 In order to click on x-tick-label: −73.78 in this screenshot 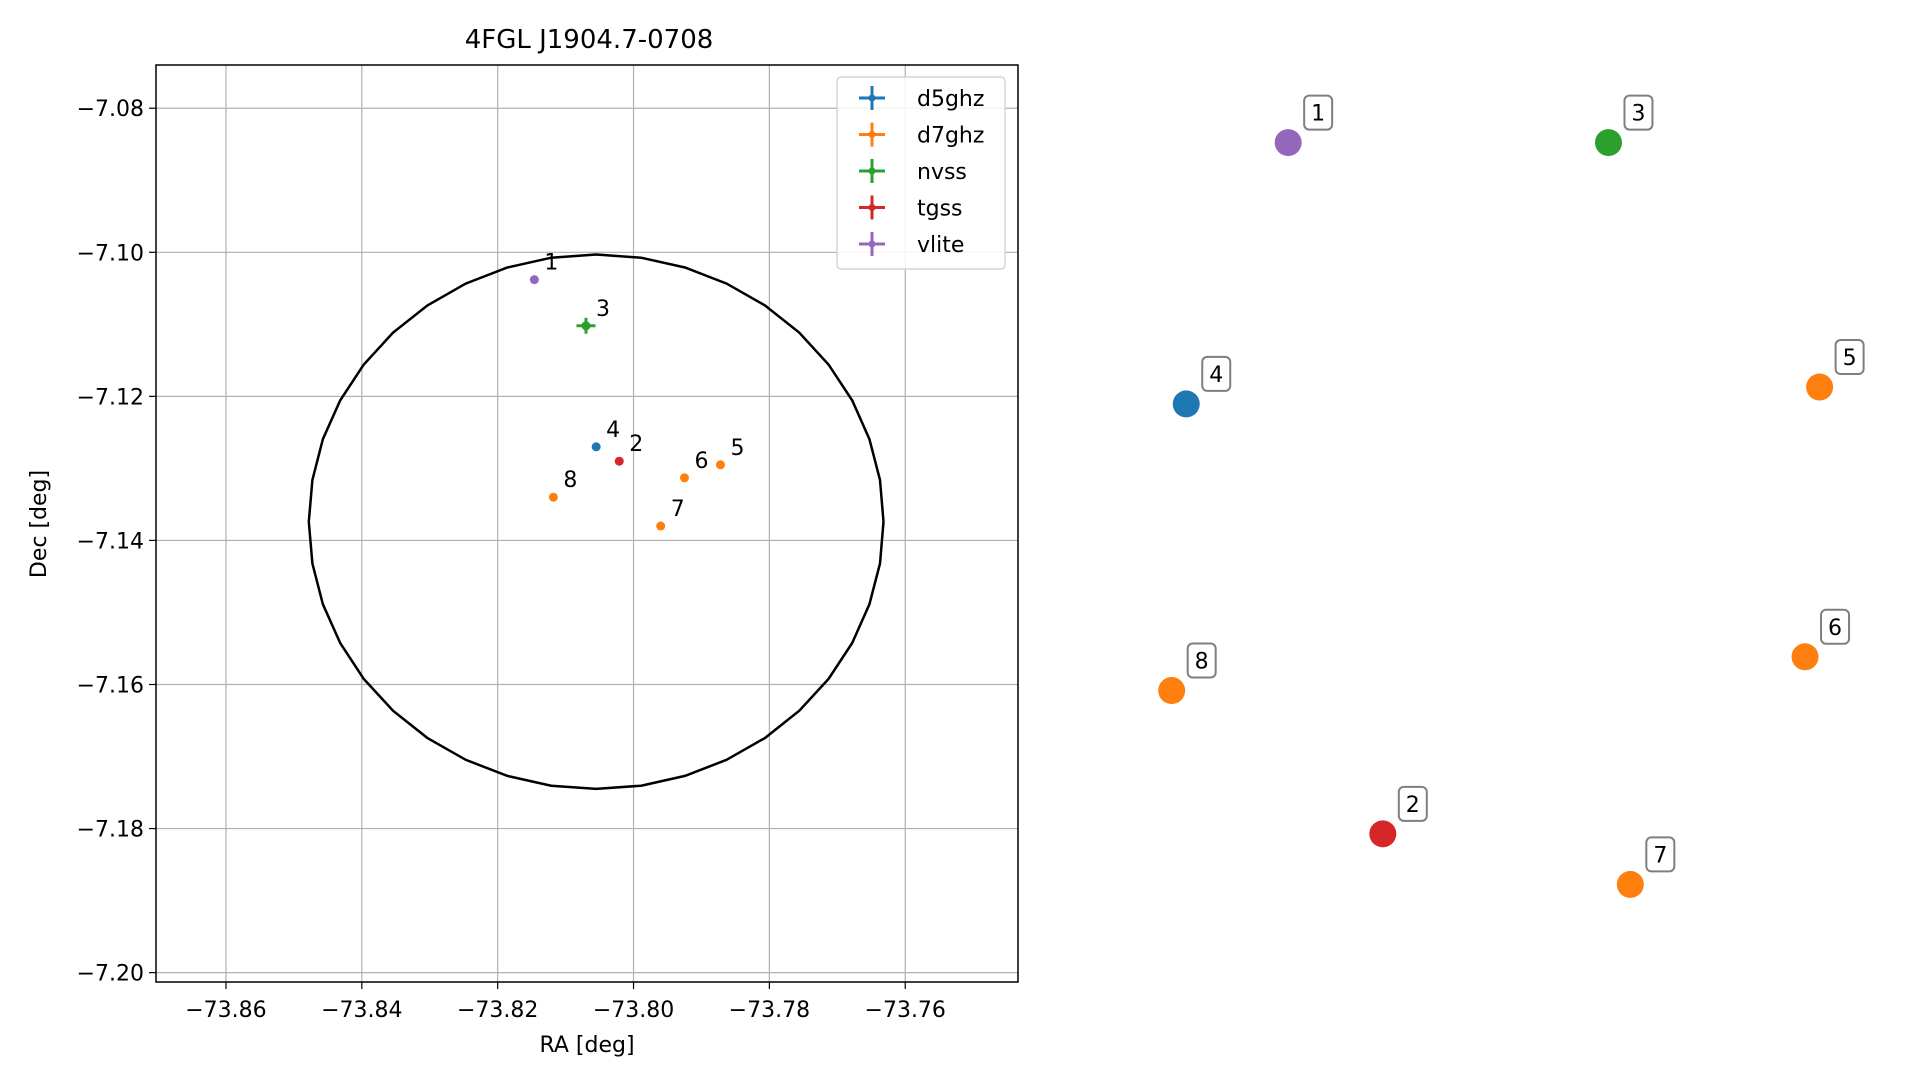, I will do `click(769, 1010)`.